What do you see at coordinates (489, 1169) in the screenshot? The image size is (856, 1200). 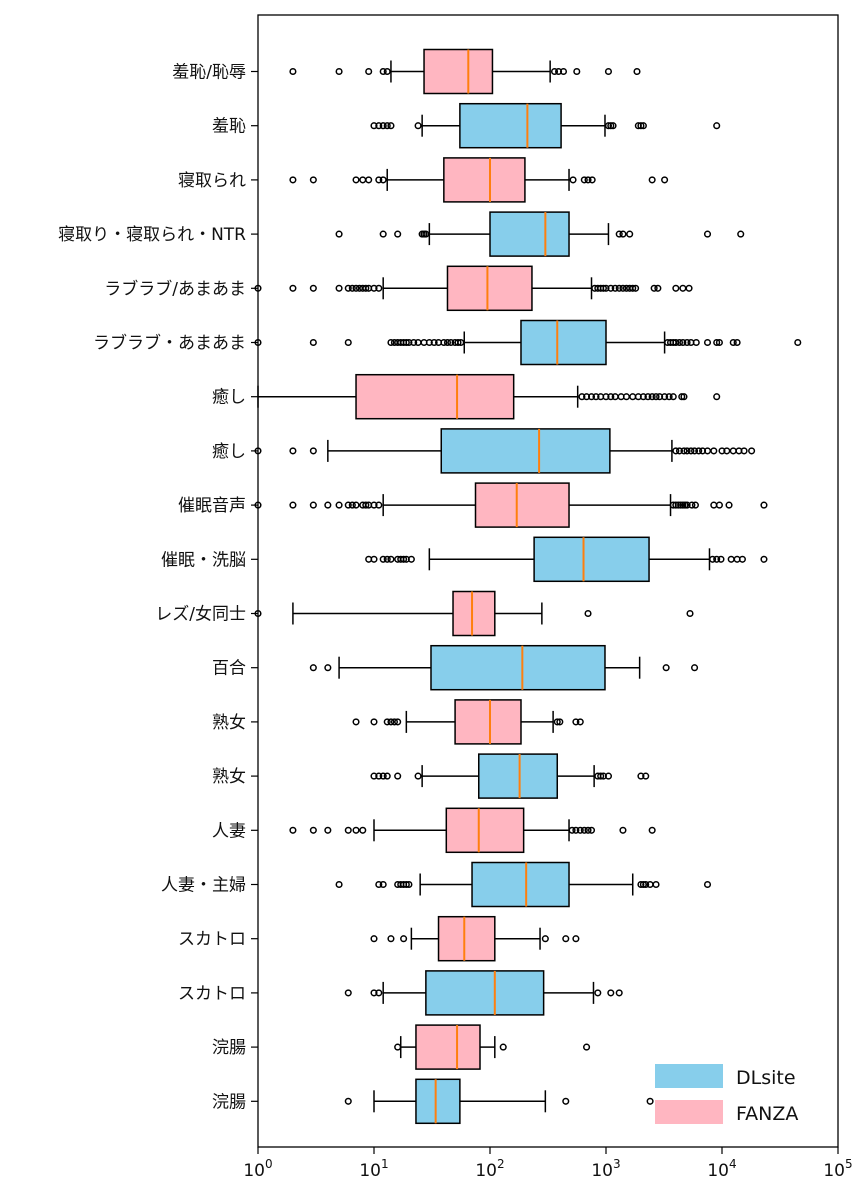 I see `x-tick-label: 102` at bounding box center [489, 1169].